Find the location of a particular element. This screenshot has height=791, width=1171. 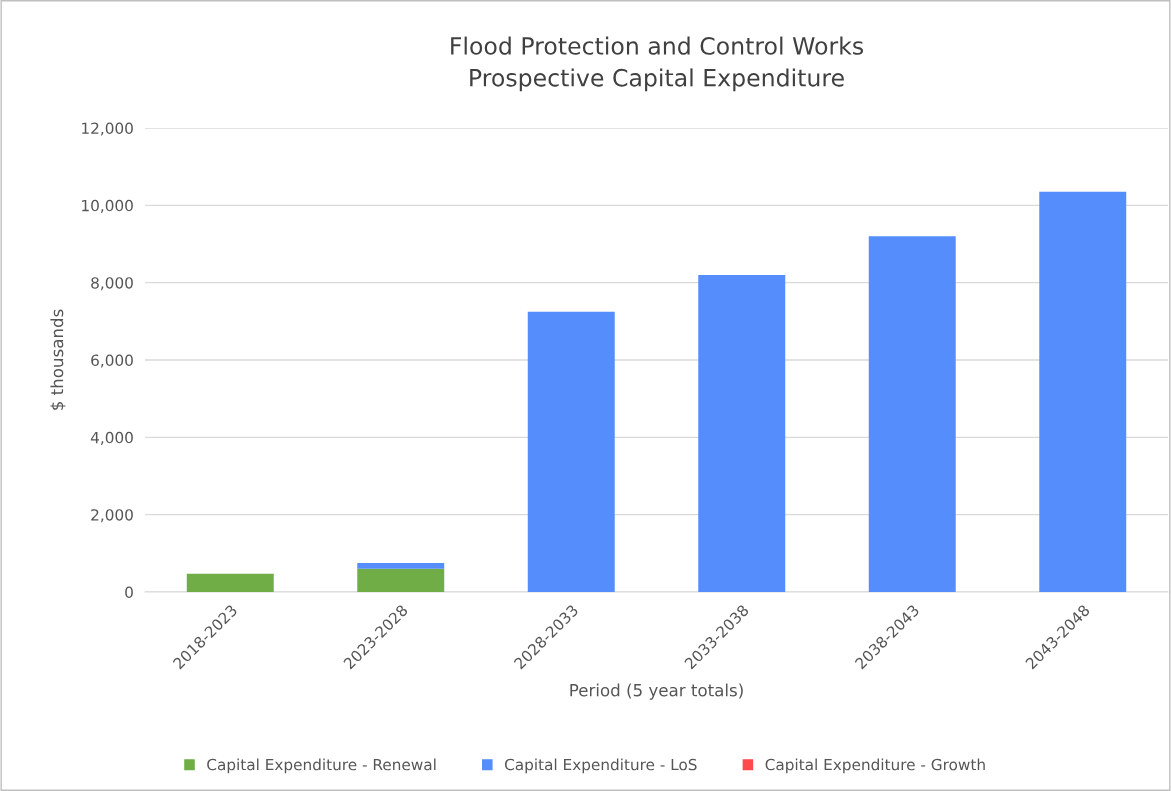

y-tick-label: 6,000 is located at coordinates (112, 361).